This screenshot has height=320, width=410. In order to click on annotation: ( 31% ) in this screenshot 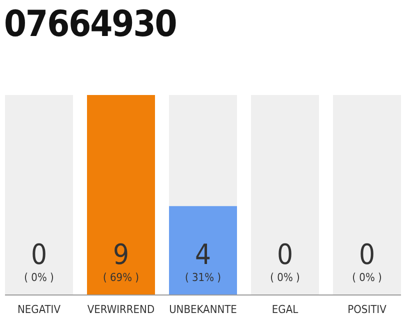, I will do `click(203, 277)`.